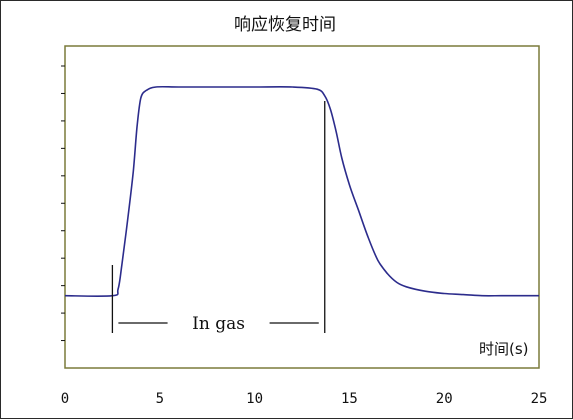  What do you see at coordinates (254, 399) in the screenshot?
I see `x-tick-label: 10` at bounding box center [254, 399].